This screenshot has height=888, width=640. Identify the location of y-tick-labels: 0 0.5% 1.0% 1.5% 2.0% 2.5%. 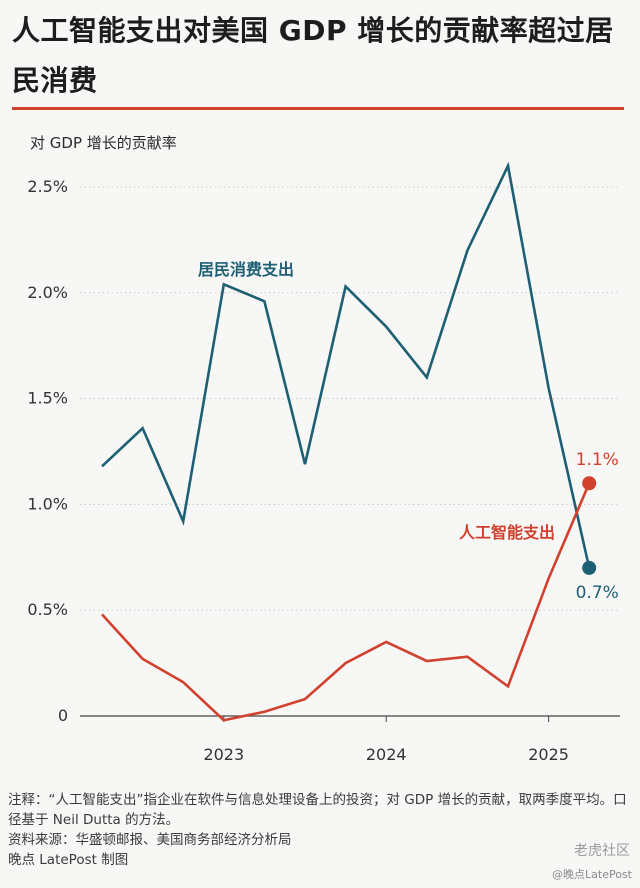
(47, 451).